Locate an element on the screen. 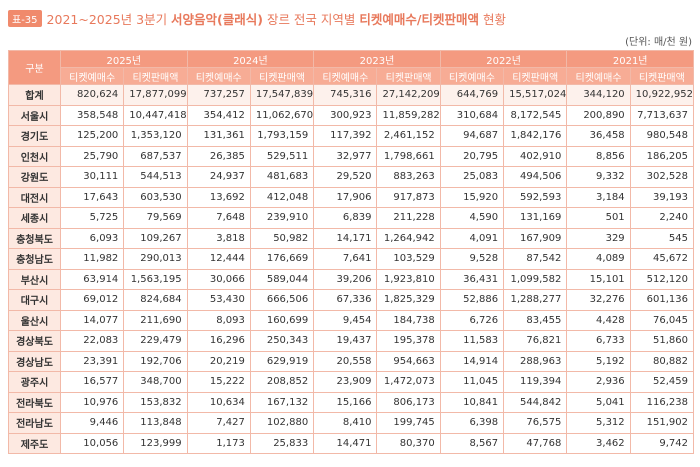 This screenshot has height=467, width=700. cell: 5,312 is located at coordinates (598, 423).